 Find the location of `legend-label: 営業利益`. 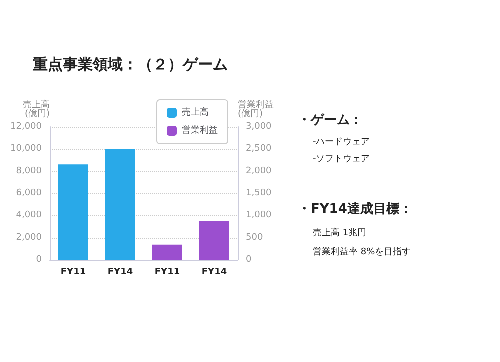

legend-label: 営業利益 is located at coordinates (200, 130).